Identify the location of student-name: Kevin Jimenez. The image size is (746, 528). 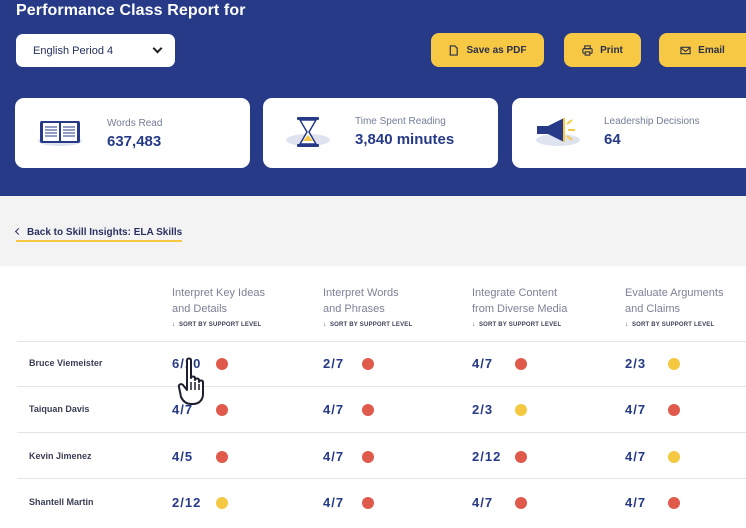
(60, 456).